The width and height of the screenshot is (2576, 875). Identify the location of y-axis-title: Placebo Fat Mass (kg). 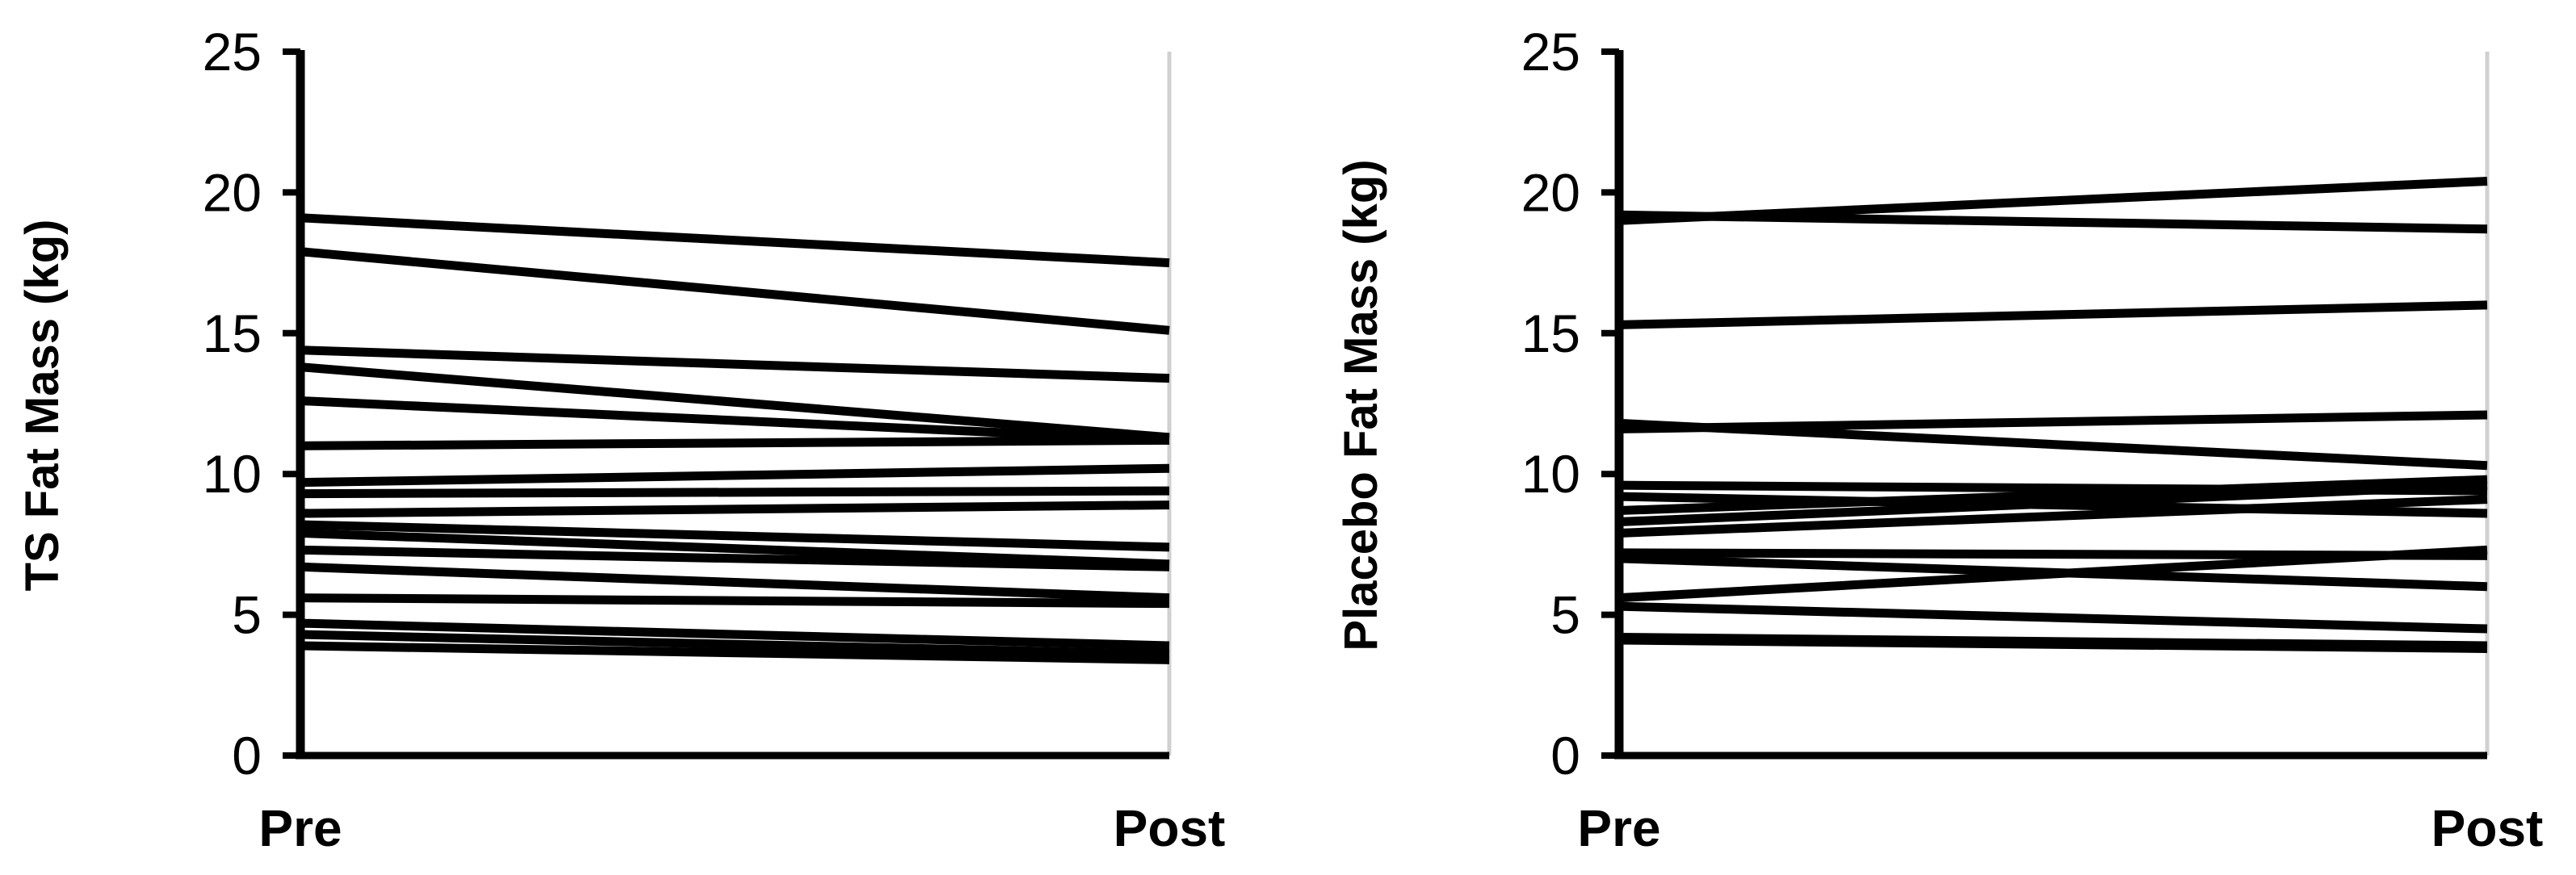
(1361, 405).